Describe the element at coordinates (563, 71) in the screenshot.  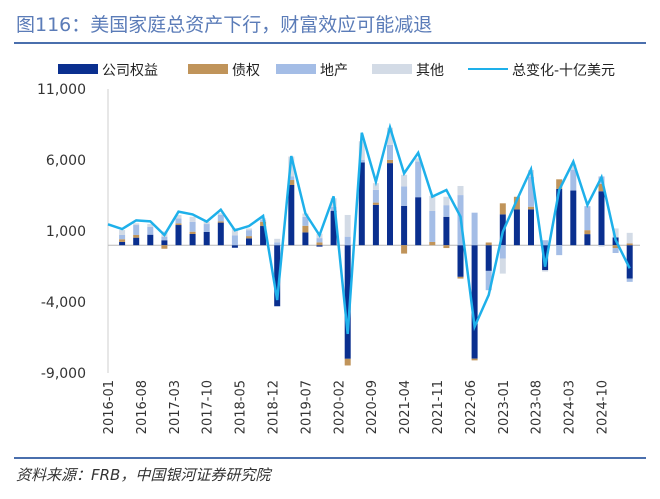
I see `legend-label: 总变化-十亿美元` at that location.